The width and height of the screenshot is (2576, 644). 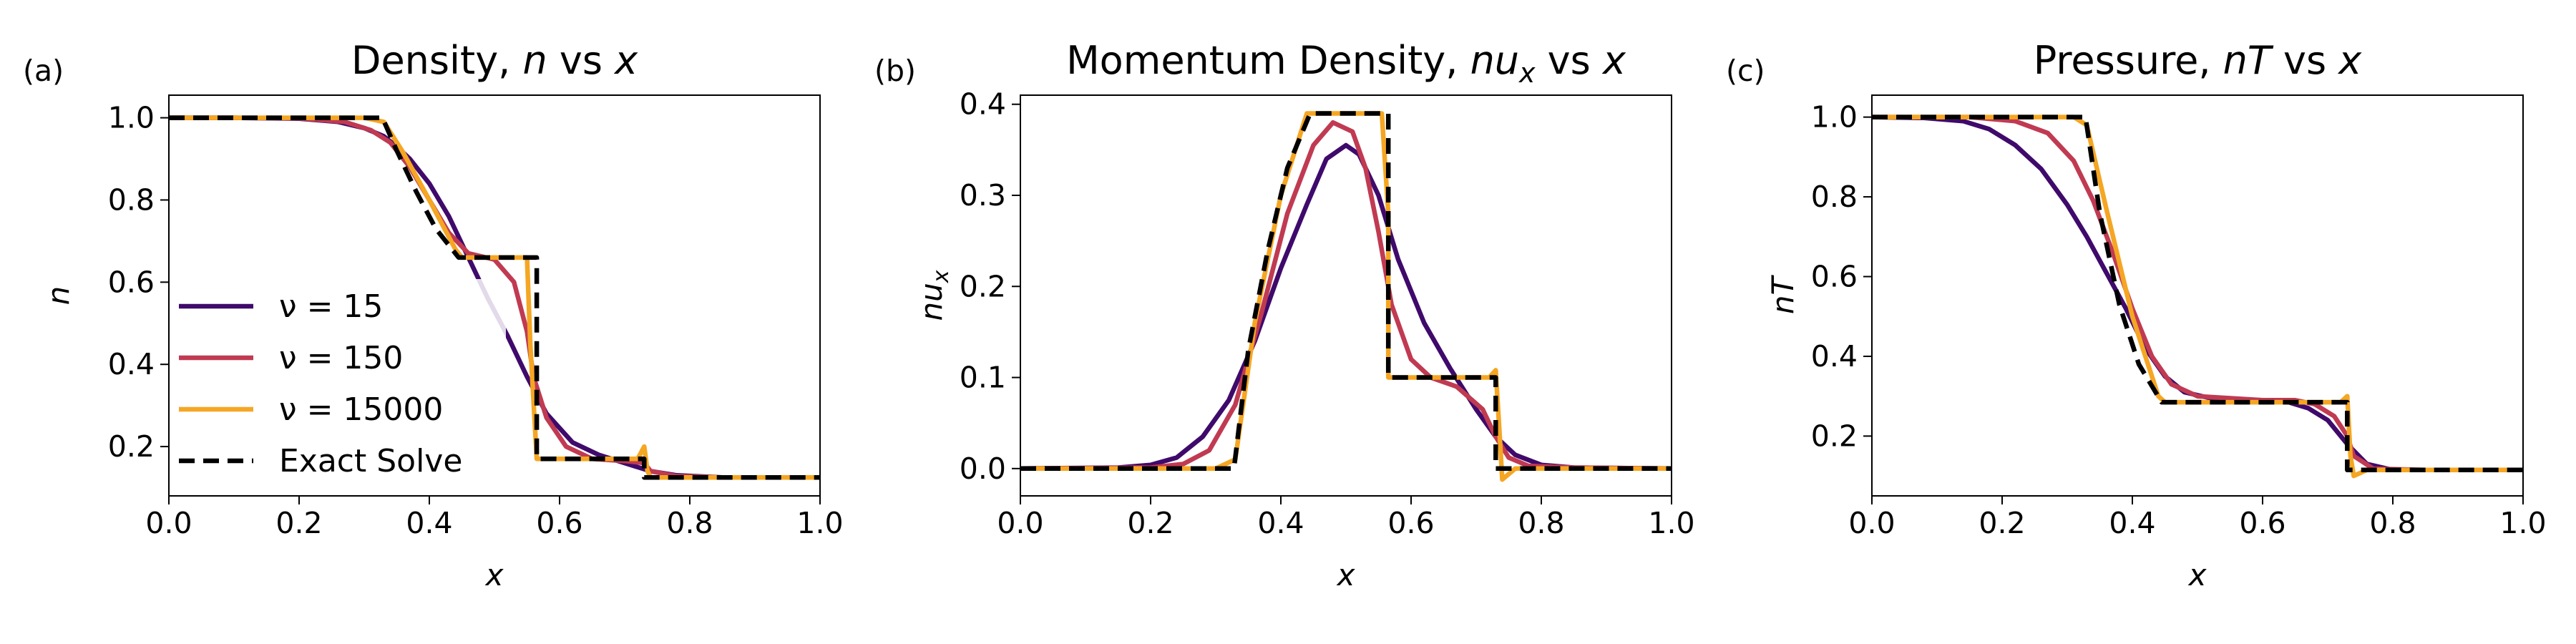 What do you see at coordinates (43, 71) in the screenshot?
I see `panel-label: (a)` at bounding box center [43, 71].